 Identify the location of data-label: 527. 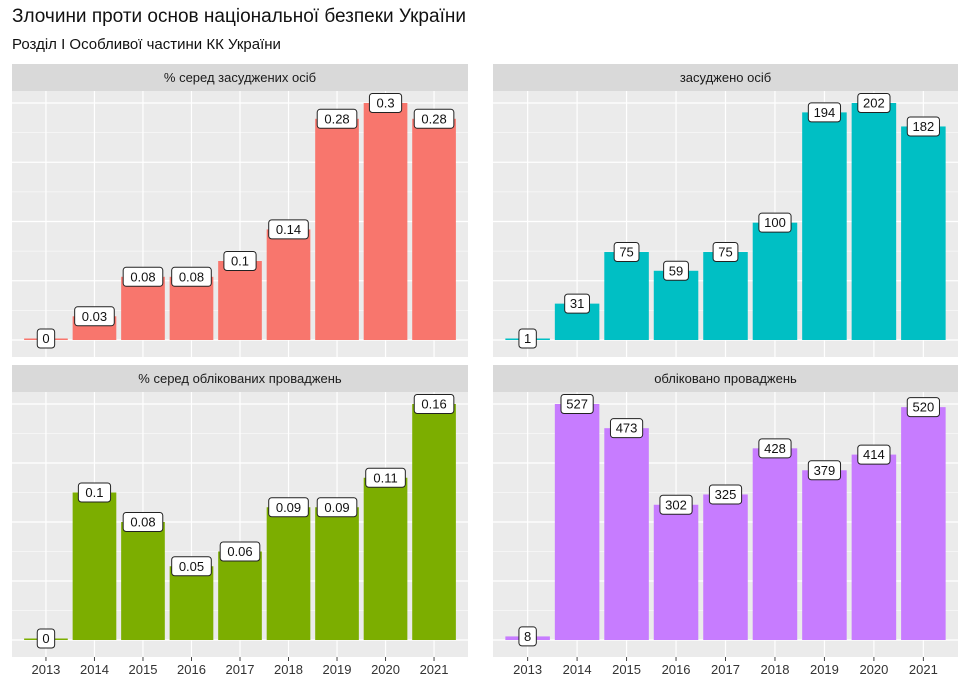
(577, 404).